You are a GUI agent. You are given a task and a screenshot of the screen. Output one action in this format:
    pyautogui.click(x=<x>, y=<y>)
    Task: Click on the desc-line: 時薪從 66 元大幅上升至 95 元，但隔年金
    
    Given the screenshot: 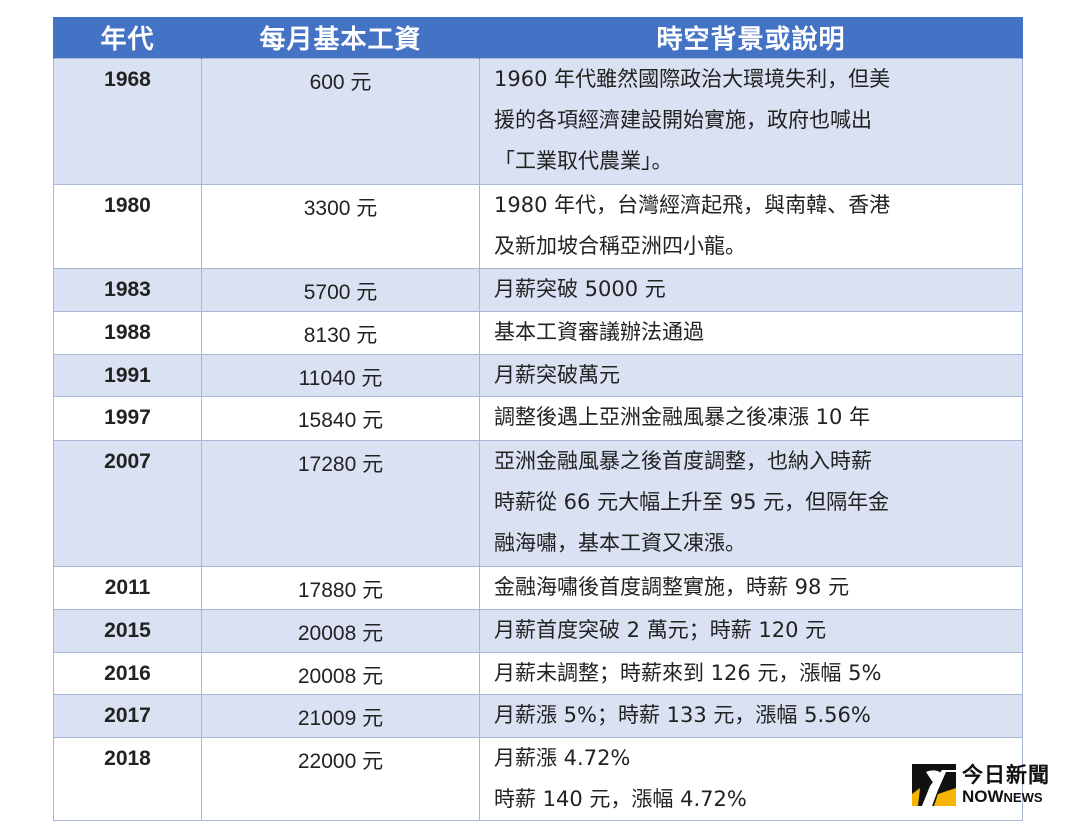 What is the action you would take?
    pyautogui.click(x=692, y=502)
    